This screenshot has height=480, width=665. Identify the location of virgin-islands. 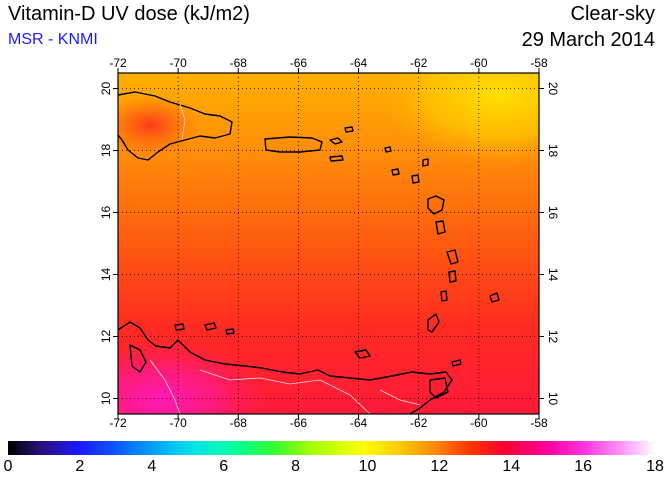
(341, 135).